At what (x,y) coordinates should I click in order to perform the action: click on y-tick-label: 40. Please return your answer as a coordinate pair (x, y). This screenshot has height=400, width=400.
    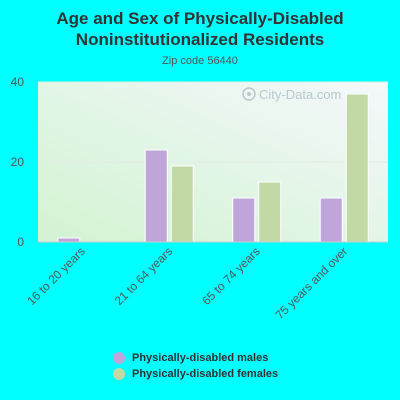
    Looking at the image, I should click on (18, 82).